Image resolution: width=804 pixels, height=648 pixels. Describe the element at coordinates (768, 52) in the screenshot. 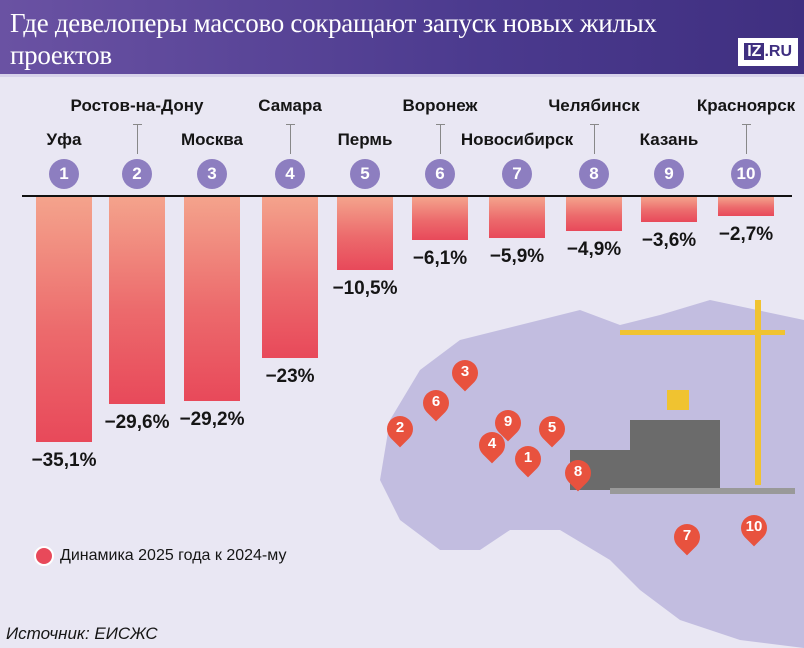

I see `iz-logo: IZ .RU` at that location.